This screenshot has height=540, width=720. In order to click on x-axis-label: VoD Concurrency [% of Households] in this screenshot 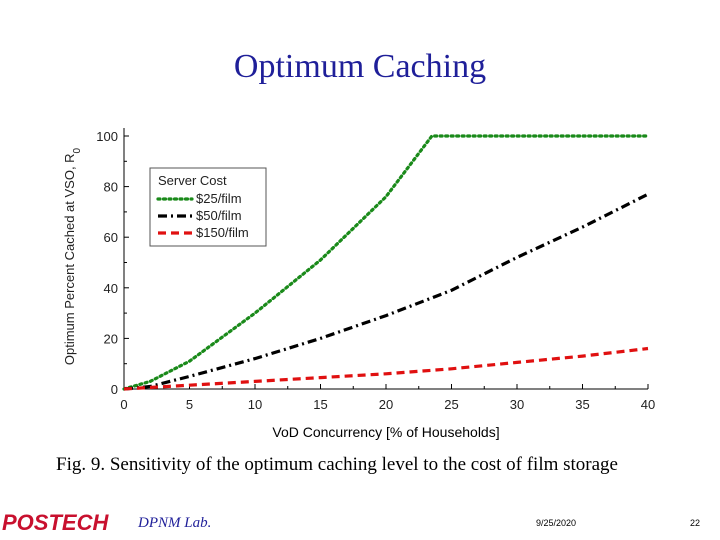, I will do `click(385, 432)`.